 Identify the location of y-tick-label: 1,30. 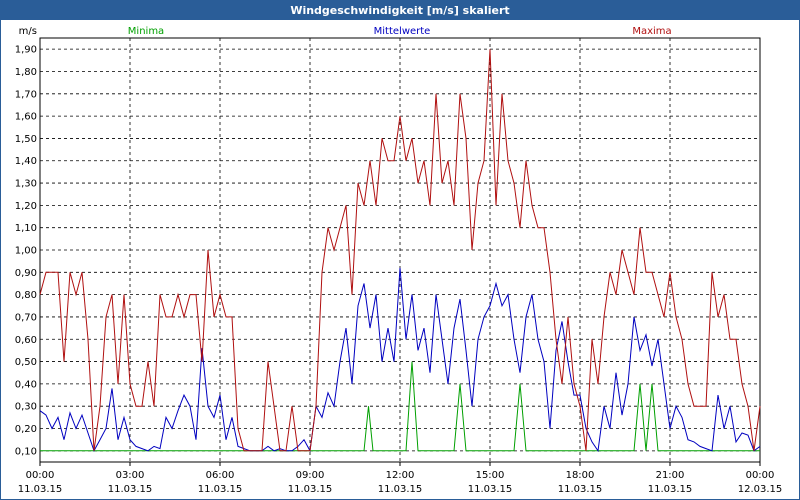
(26, 184).